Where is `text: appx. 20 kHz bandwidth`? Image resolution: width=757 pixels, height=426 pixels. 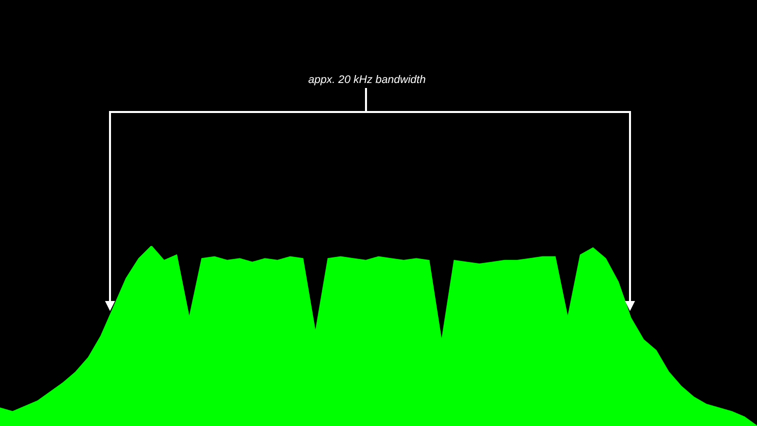
text: appx. 20 kHz bandwidth is located at coordinates (367, 80).